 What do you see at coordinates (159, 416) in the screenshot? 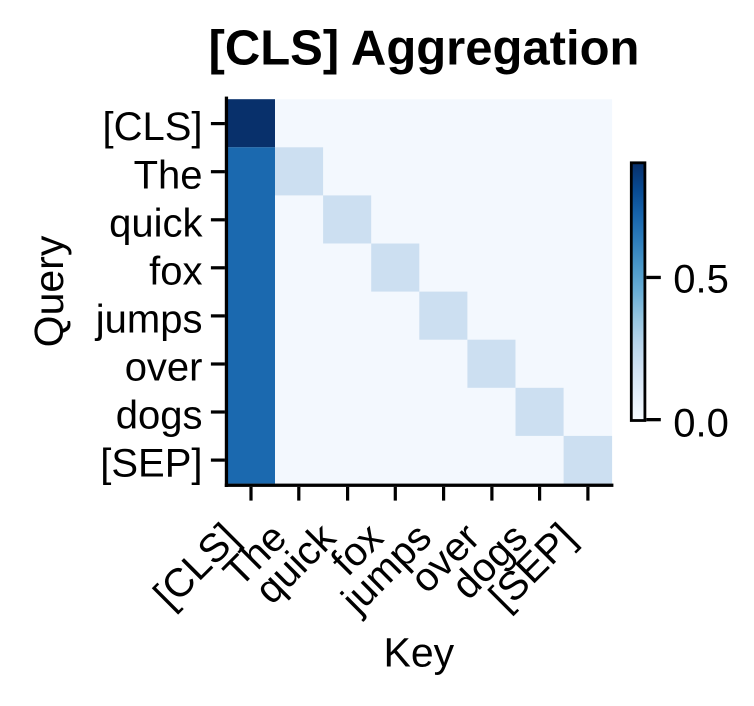
I see `svg-text: dogs` at bounding box center [159, 416].